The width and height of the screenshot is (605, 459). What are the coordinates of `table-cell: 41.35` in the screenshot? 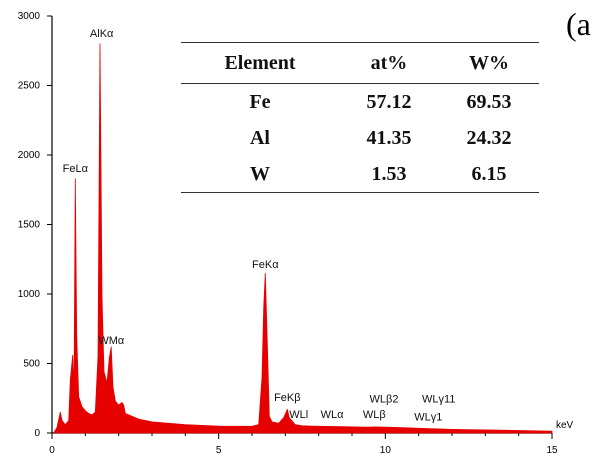 It's located at (389, 137).